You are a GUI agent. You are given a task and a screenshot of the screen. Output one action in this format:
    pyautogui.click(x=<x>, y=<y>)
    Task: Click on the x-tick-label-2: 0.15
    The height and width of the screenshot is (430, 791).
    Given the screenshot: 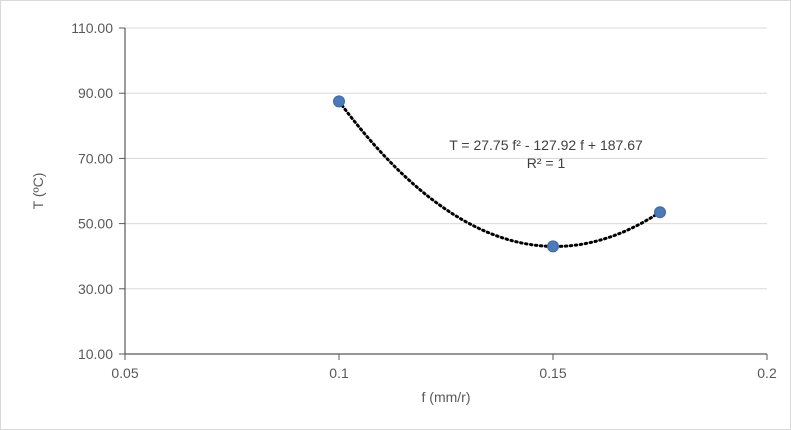 What is the action you would take?
    pyautogui.click(x=552, y=373)
    